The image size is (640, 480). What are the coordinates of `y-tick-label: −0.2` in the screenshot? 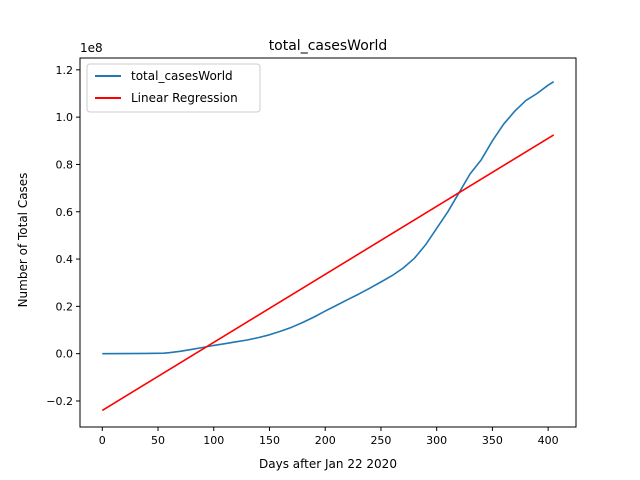 It's located at (59, 401).